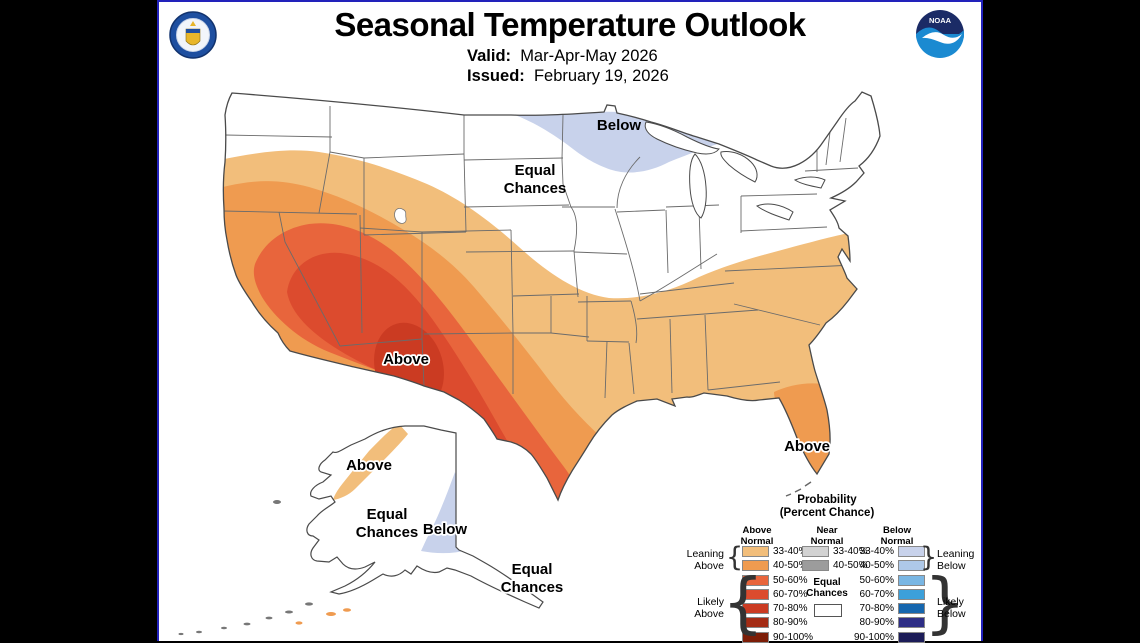 The height and width of the screenshot is (643, 1140). What do you see at coordinates (535, 188) in the screenshot?
I see `label-conus-equal-2: Chances` at bounding box center [535, 188].